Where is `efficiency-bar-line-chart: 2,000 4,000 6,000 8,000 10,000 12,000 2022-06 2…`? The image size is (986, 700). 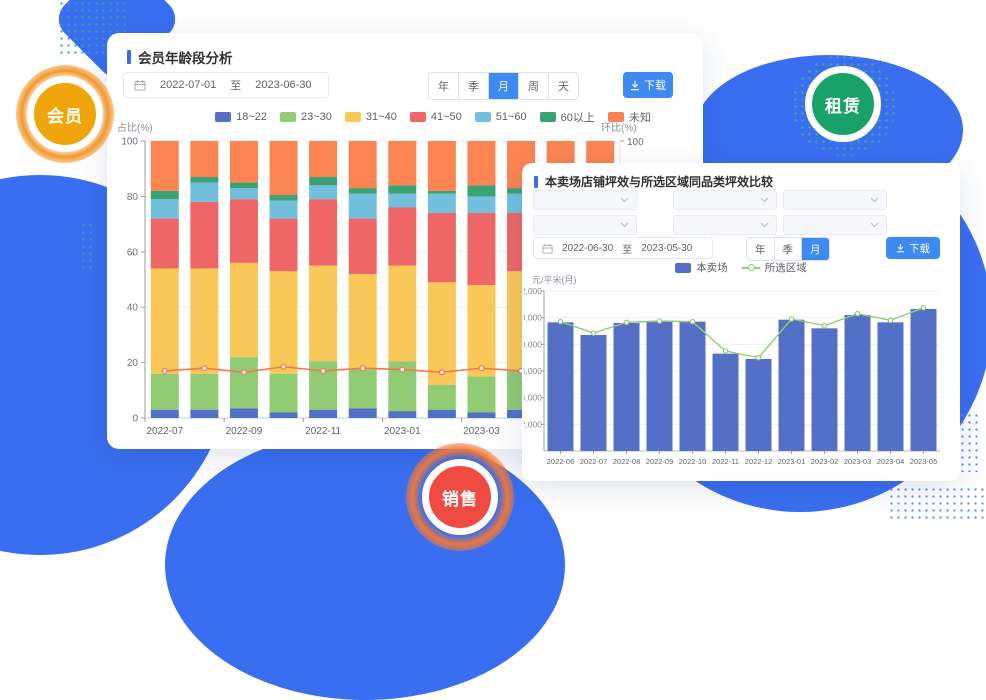
efficiency-bar-line-chart: 2,000 4,000 6,000 8,000 10,000 12,000 2022-06 2… is located at coordinates (732, 376).